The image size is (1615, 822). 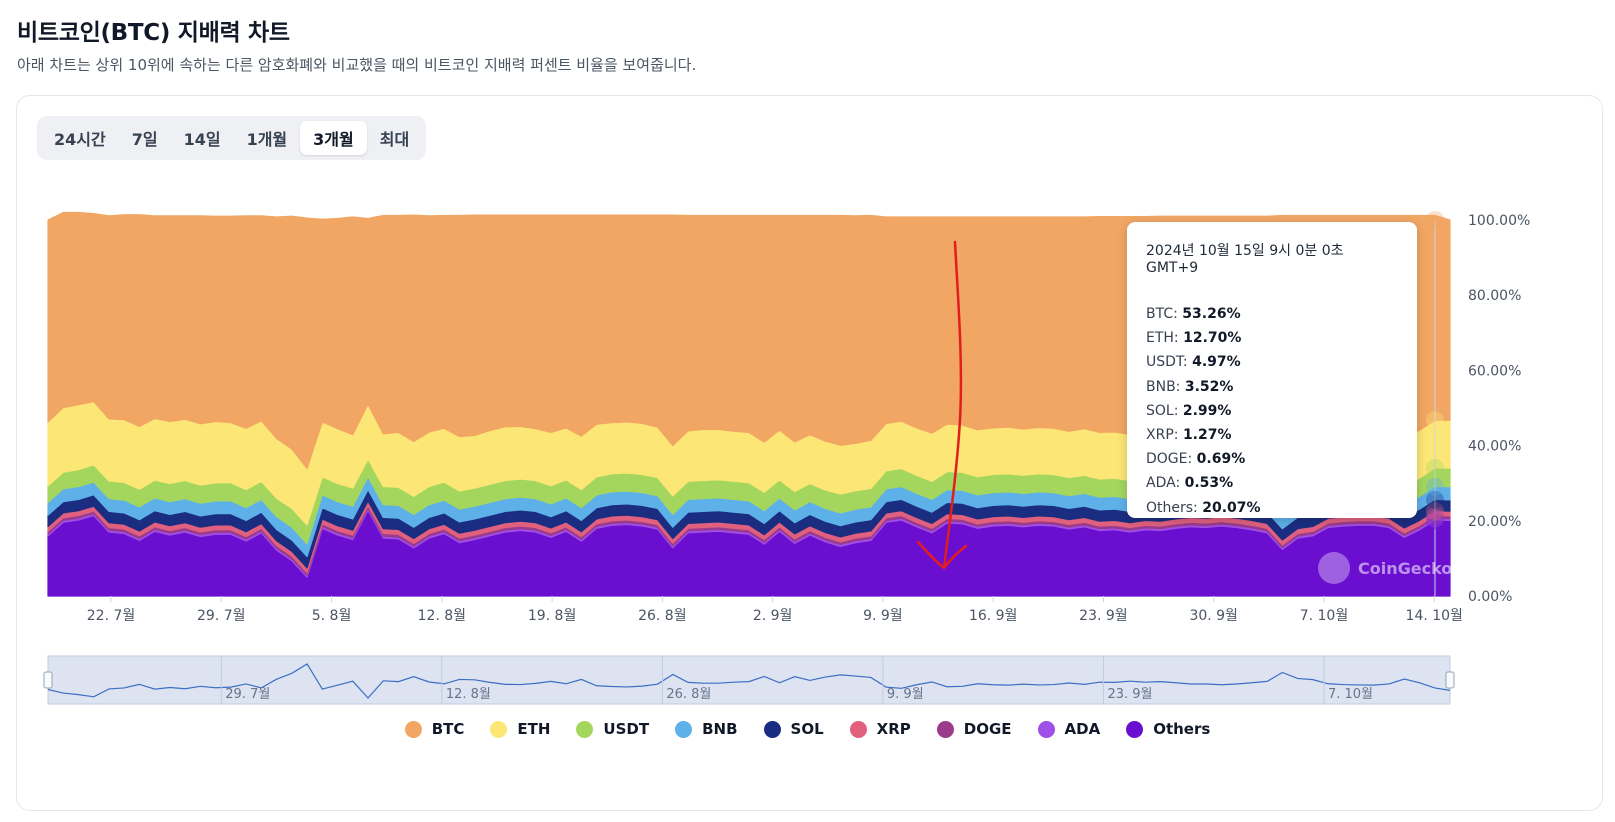 I want to click on hover-marker-others, so click(x=1435, y=520).